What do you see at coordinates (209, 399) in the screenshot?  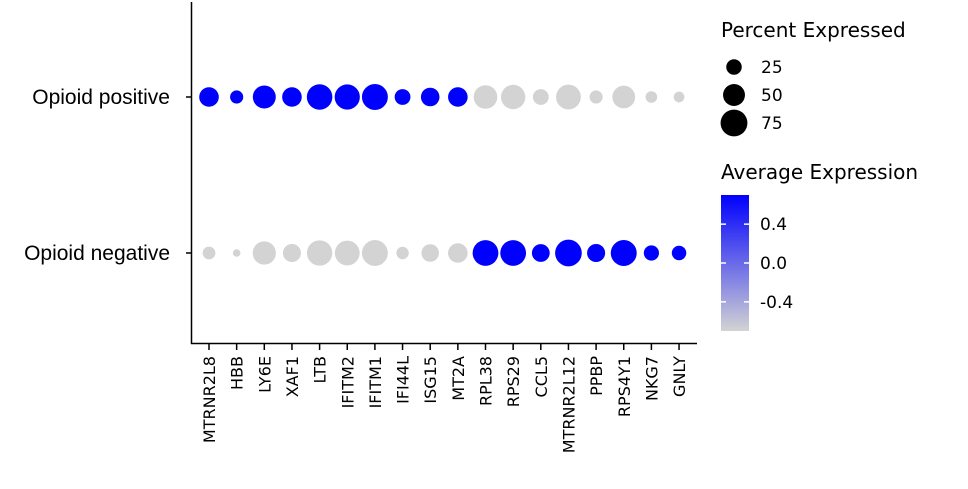 I see `x-tick-label: MTRNR2L8` at bounding box center [209, 399].